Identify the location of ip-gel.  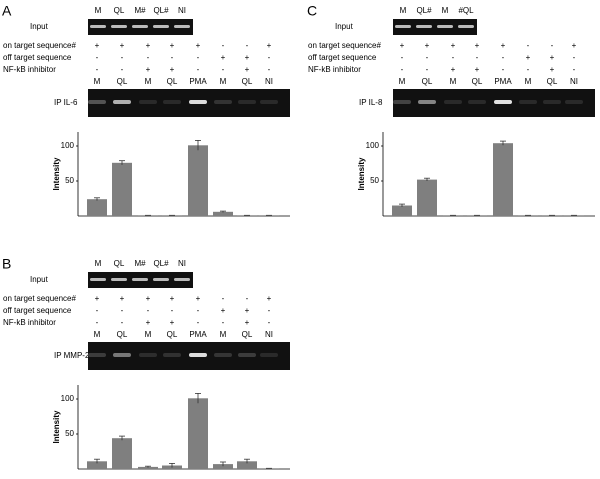
(494, 103).